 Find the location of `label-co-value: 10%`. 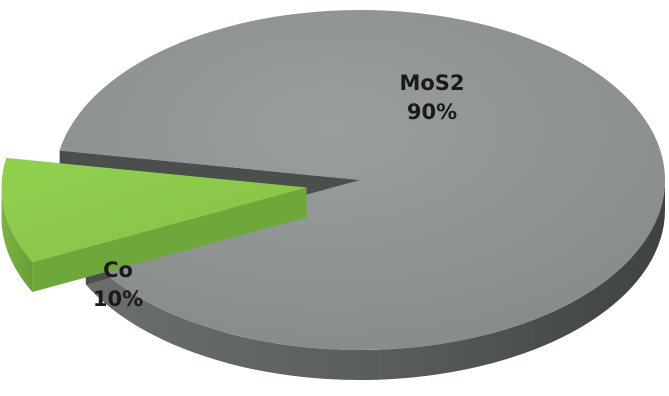

label-co-value: 10% is located at coordinates (118, 299).